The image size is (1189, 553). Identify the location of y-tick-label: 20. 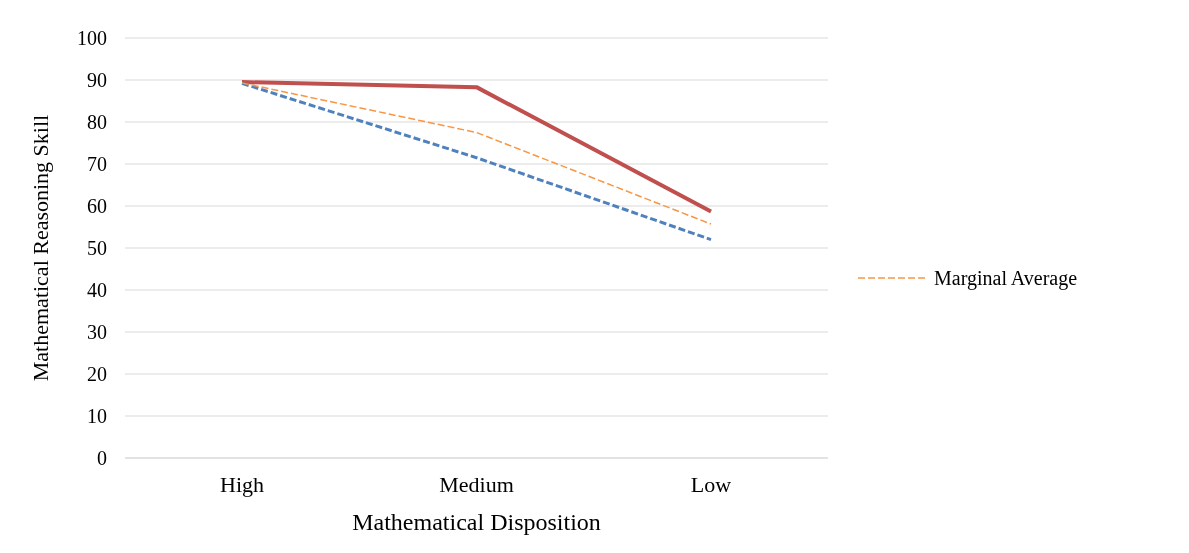
(97, 374).